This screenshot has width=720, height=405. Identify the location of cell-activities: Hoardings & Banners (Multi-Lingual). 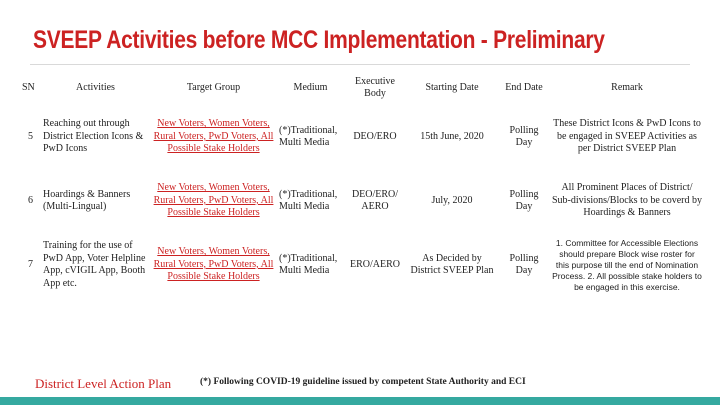
(87, 200).